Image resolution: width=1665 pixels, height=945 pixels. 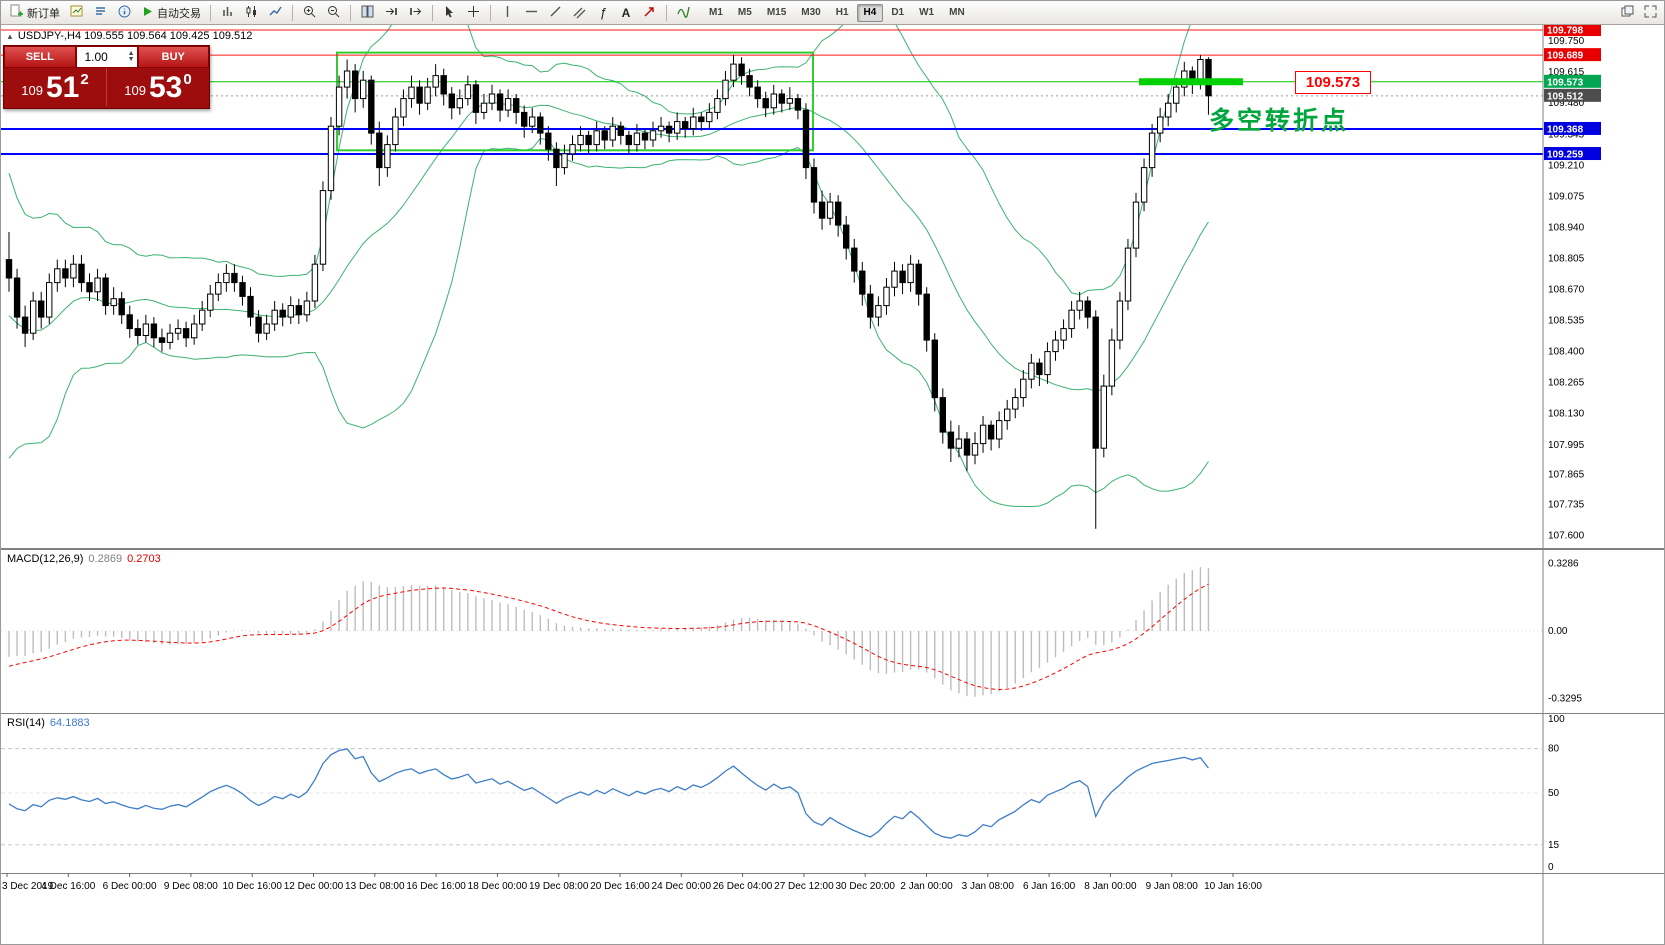 I want to click on new-order-button: 新订单, so click(x=34, y=13).